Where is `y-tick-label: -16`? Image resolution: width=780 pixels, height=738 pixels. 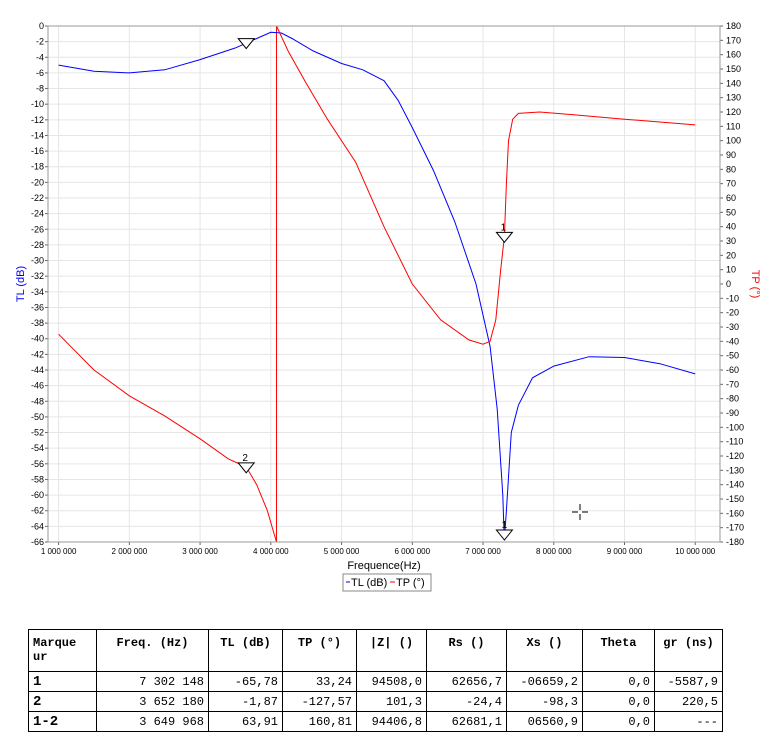 y-tick-label: -16 is located at coordinates (37, 151).